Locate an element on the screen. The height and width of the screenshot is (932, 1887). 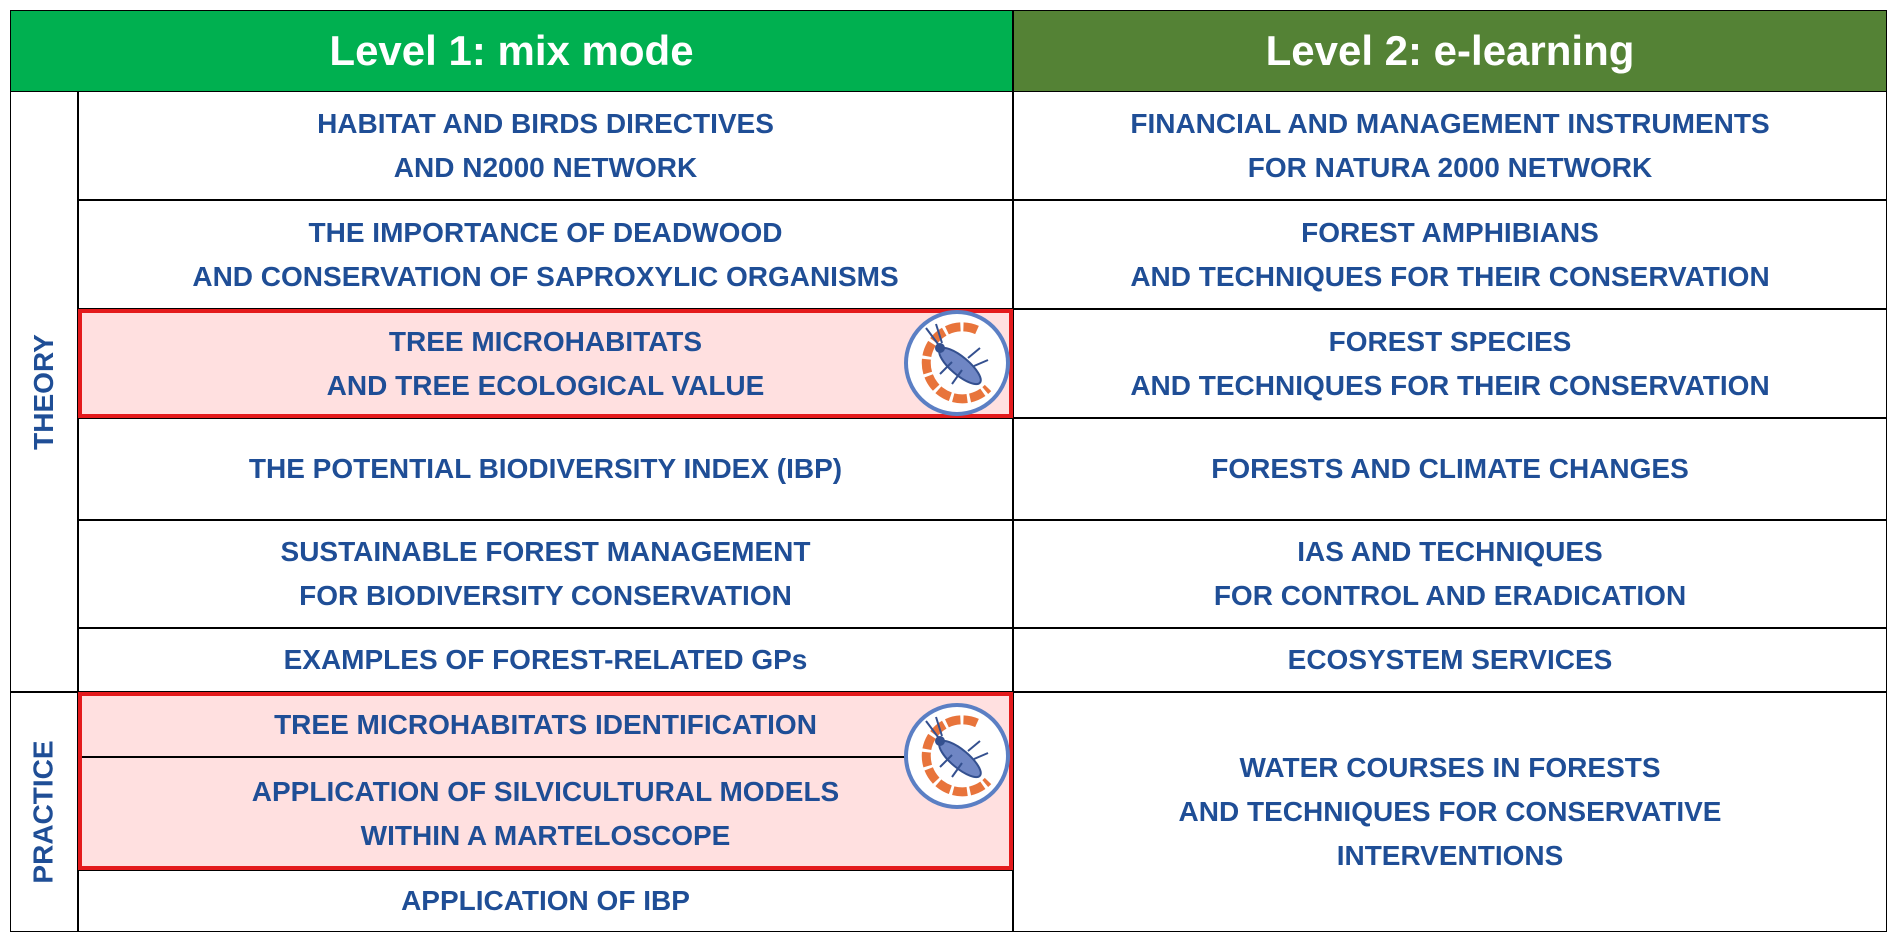
text-line: PRACTICE is located at coordinates (43, 812).